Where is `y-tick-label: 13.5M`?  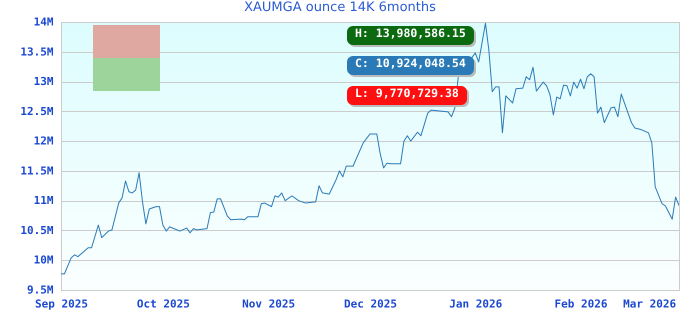 y-tick-label: 13.5M is located at coordinates (37, 51).